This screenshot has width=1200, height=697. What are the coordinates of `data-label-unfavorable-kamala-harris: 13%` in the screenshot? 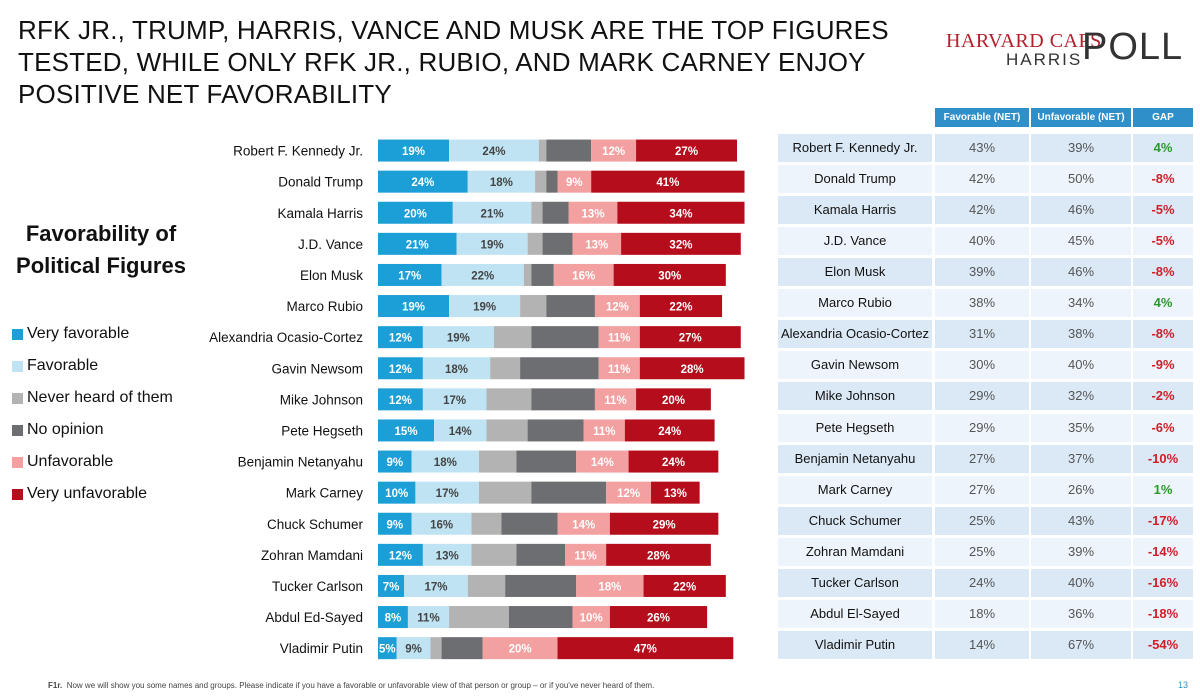 It's located at (593, 214).